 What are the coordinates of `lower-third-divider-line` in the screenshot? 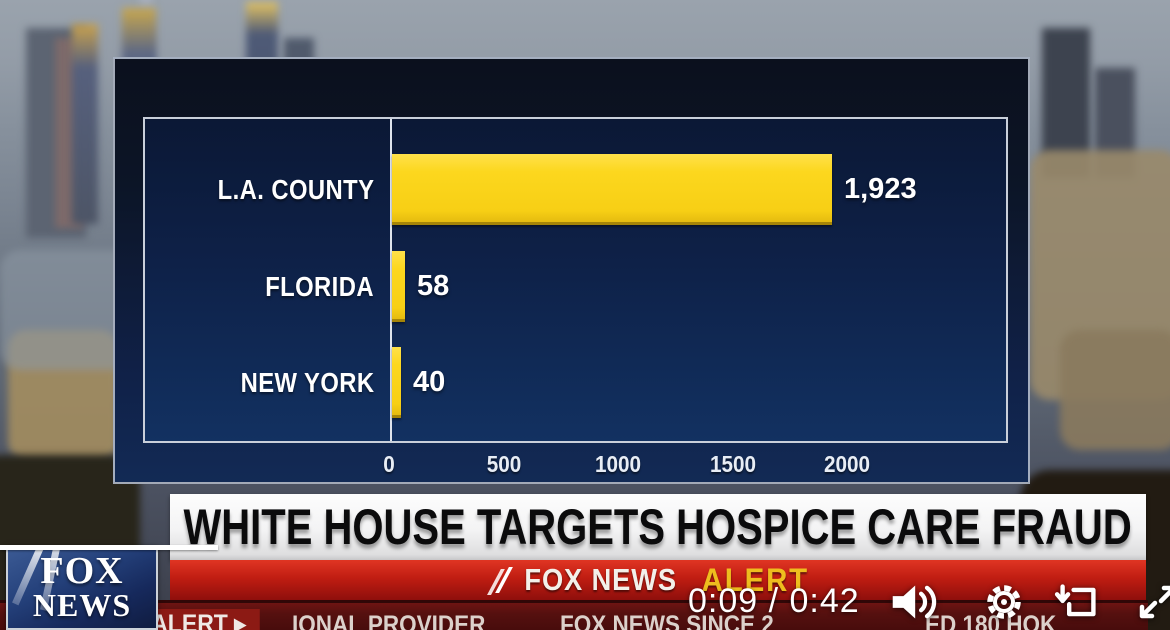 It's located at (109, 547).